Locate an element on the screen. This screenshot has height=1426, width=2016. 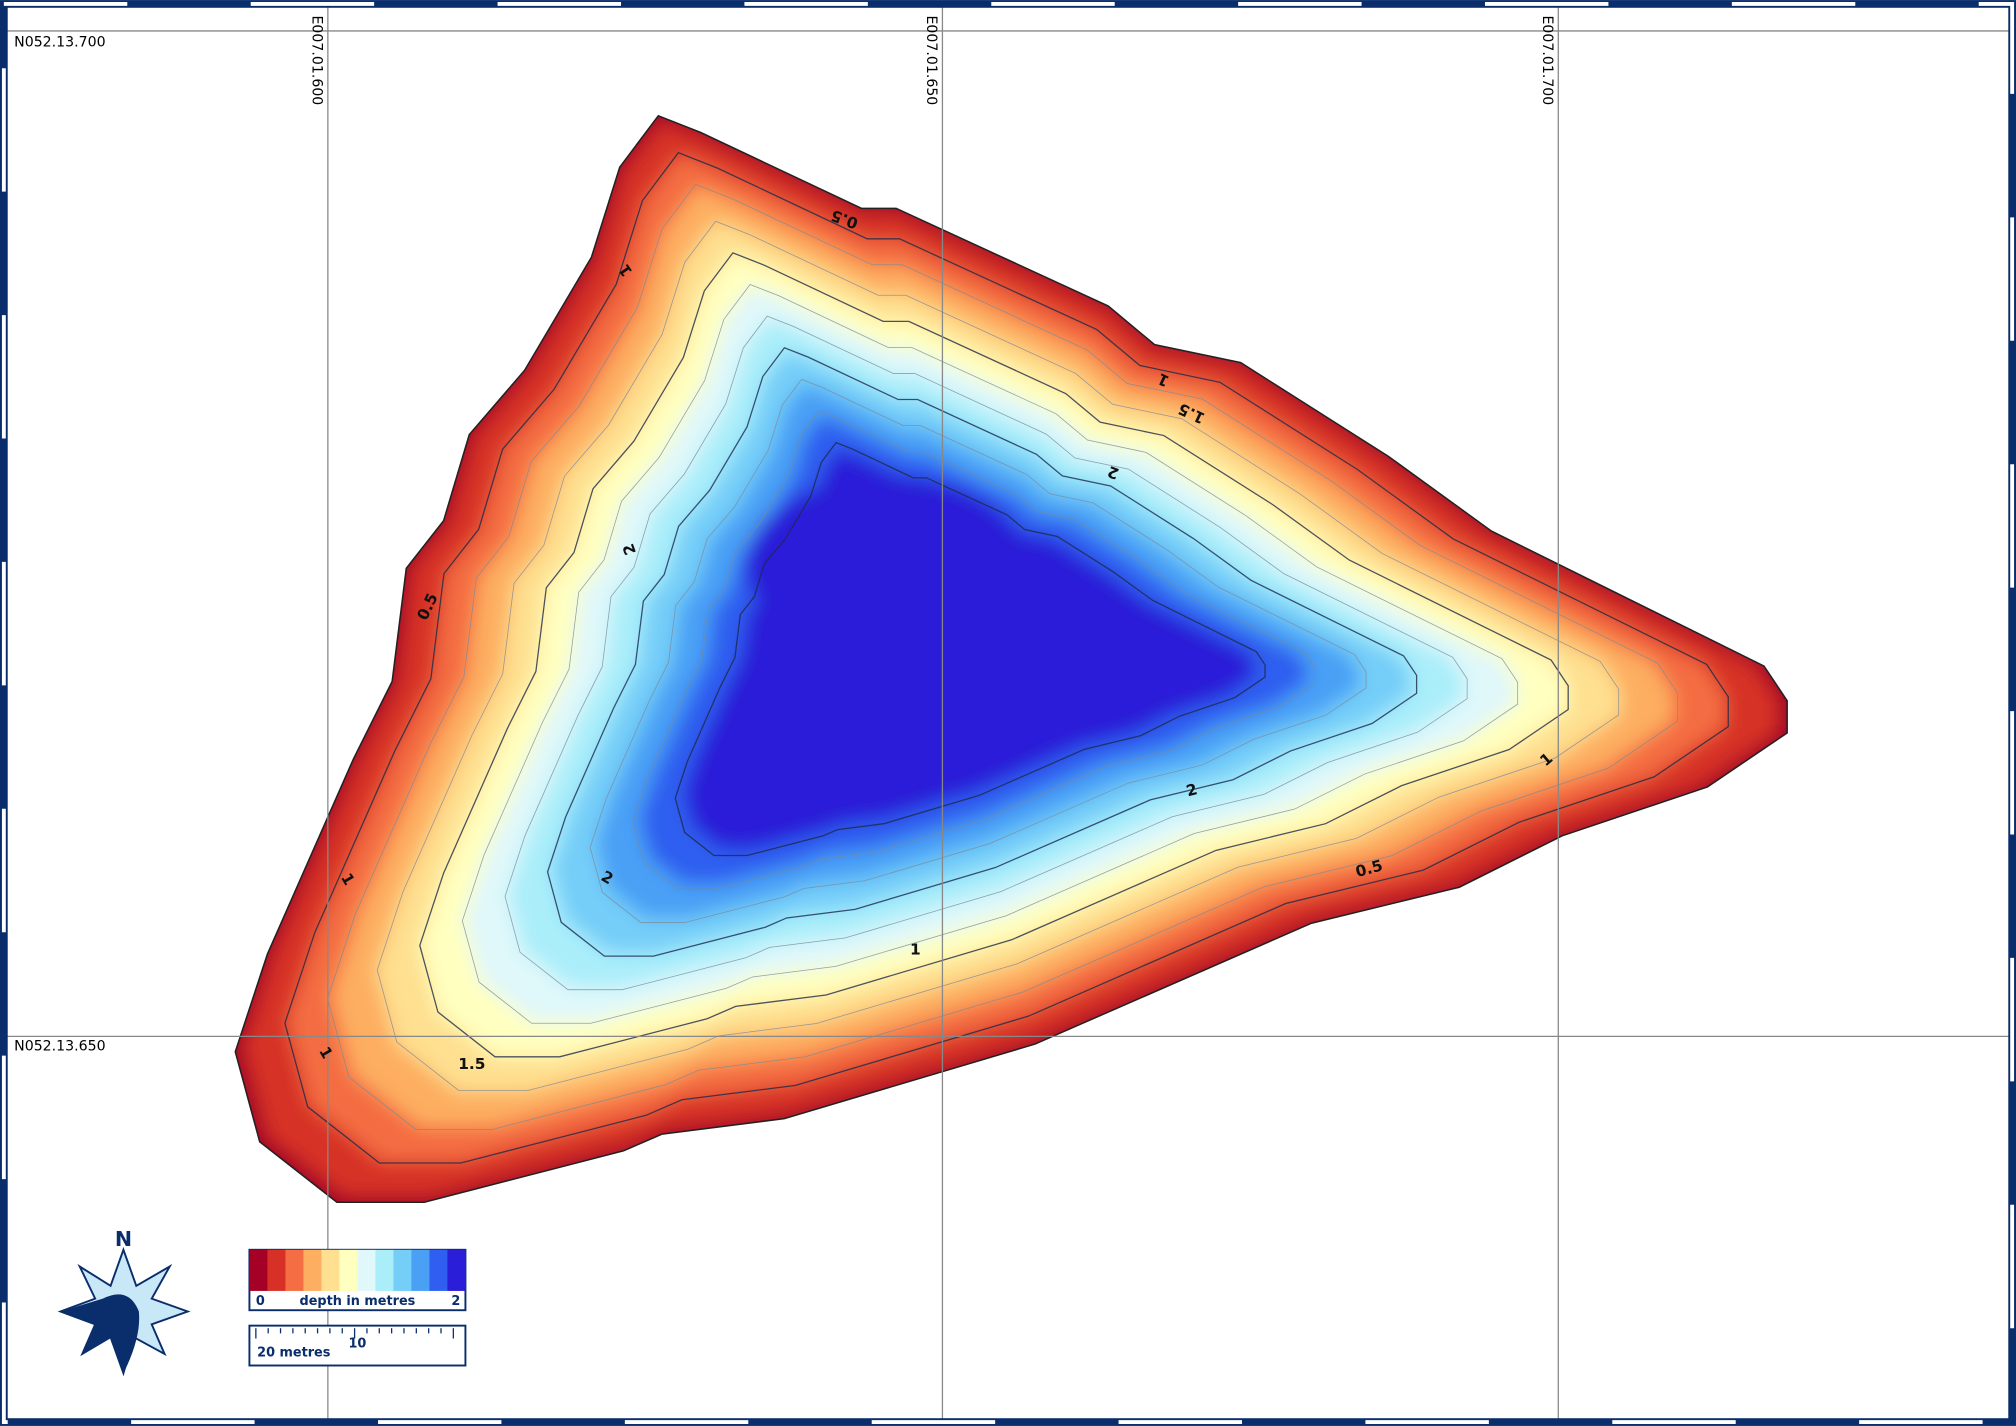
legend-max: 2 is located at coordinates (455, 1301).